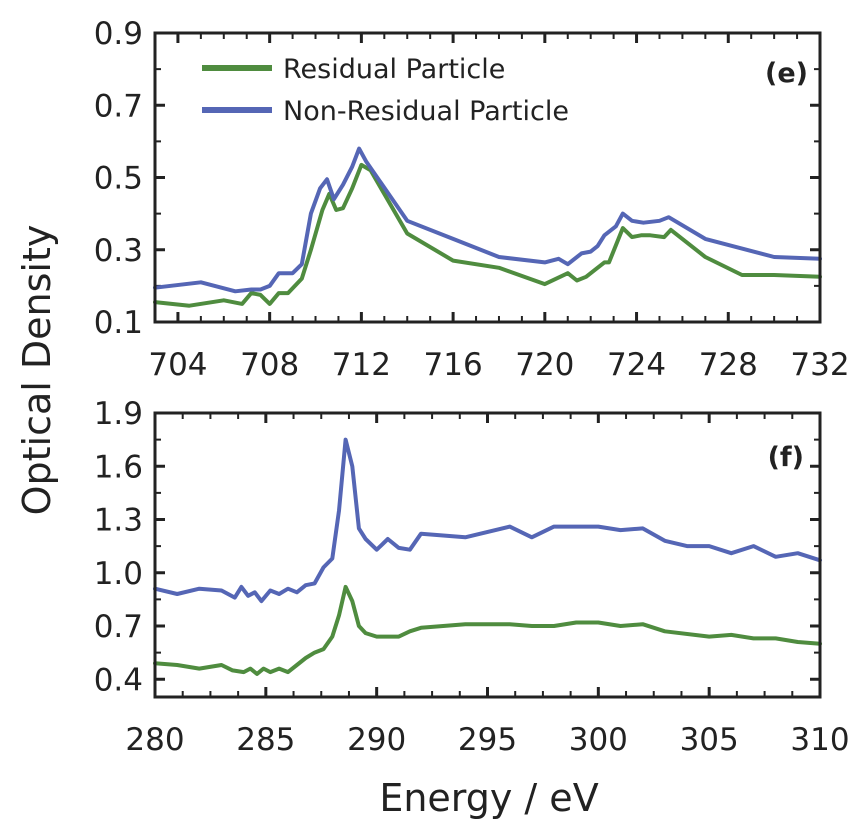 Image resolution: width=855 pixels, height=819 pixels. I want to click on y-tick-label: 0.4, so click(118, 680).